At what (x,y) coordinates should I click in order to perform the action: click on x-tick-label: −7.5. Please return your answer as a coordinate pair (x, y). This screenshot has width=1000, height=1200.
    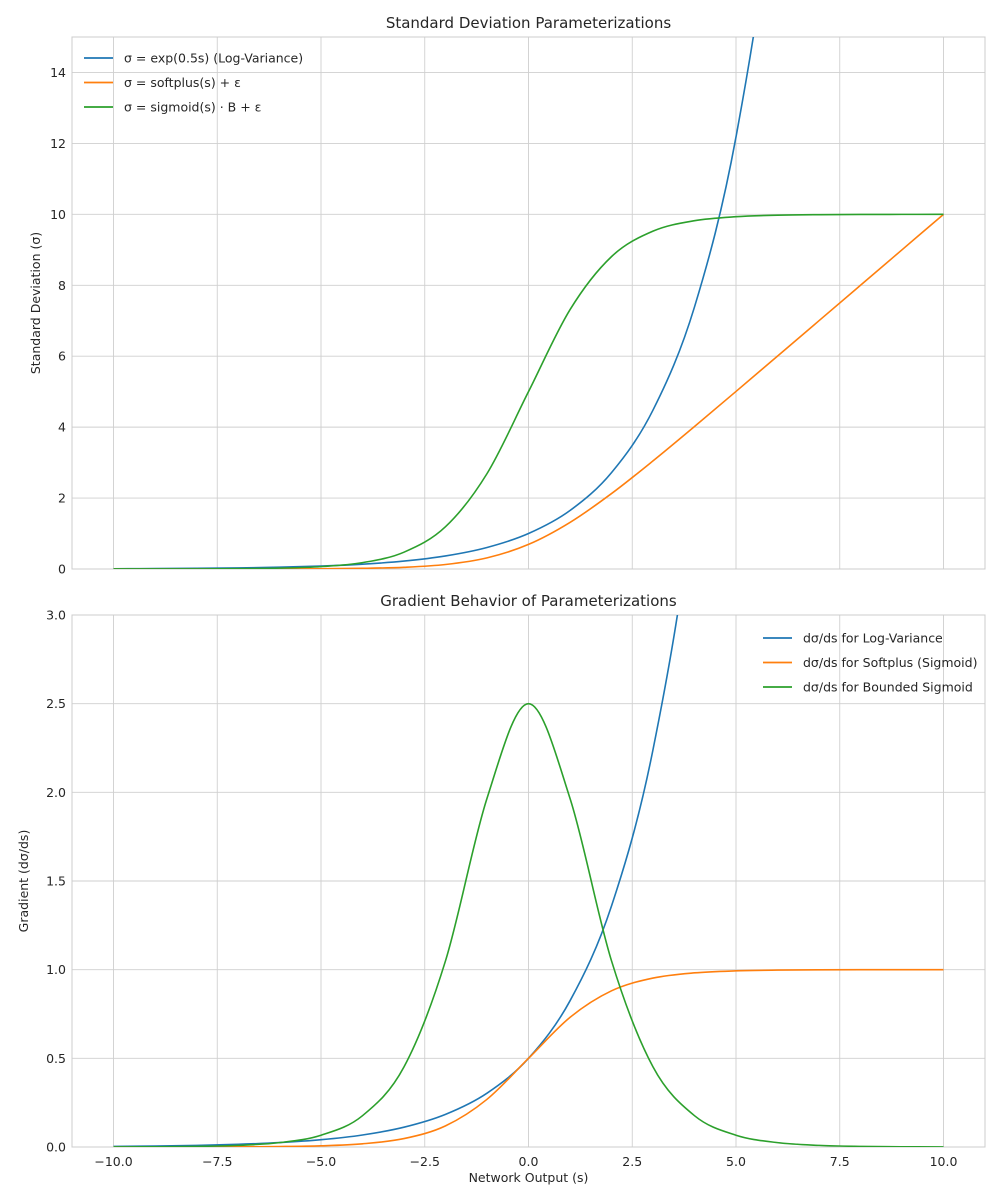
    Looking at the image, I should click on (217, 1161).